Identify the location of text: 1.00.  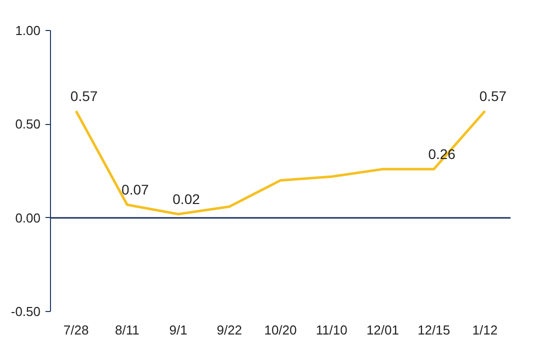
(28, 30).